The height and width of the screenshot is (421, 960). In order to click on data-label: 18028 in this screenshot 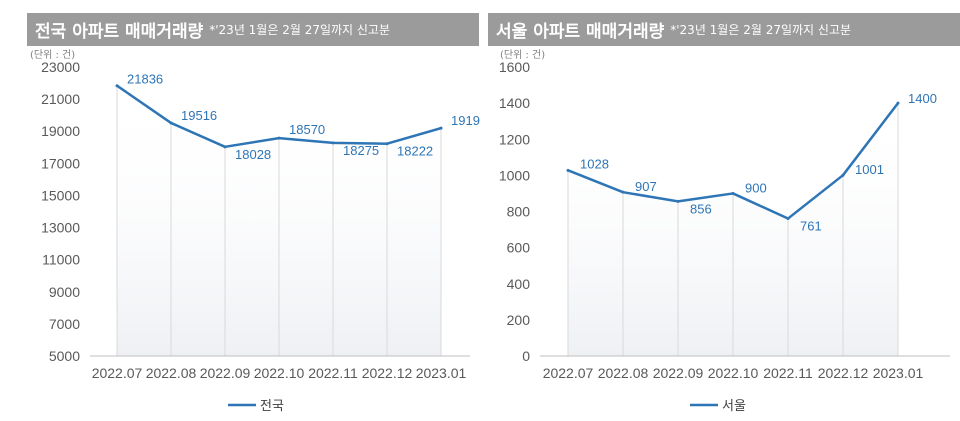, I will do `click(253, 154)`.